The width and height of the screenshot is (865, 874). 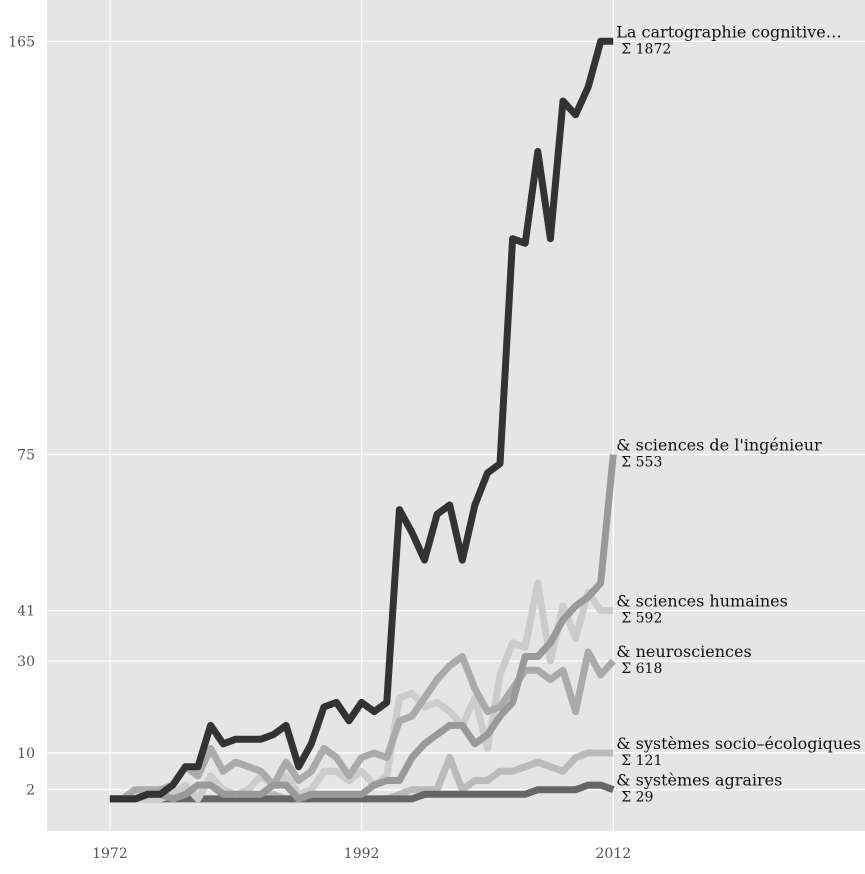 I want to click on series-total-label: Σ 29, so click(x=637, y=798).